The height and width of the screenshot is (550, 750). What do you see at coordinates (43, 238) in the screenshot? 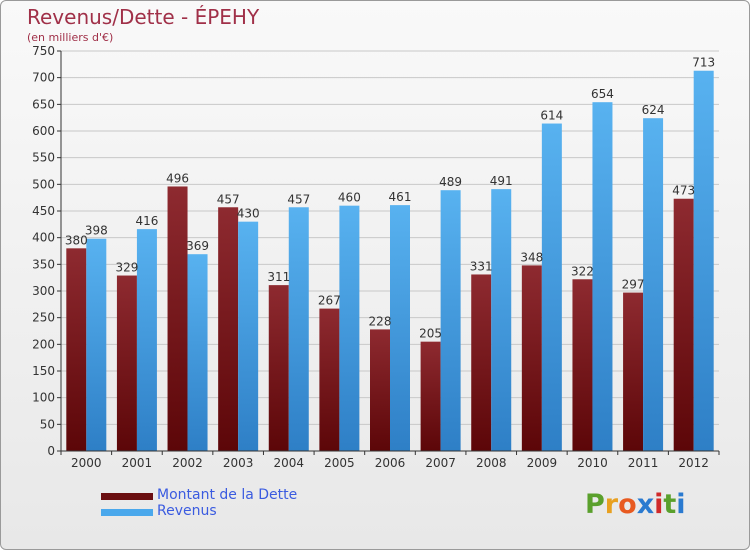
I see `y-tick-label: 400` at bounding box center [43, 238].